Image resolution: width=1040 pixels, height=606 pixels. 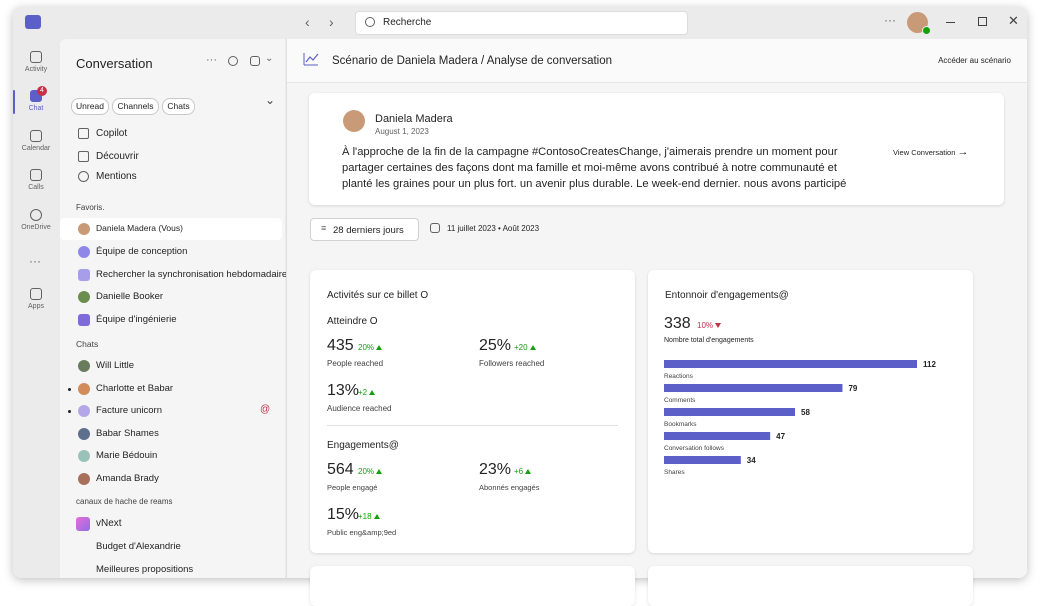 What do you see at coordinates (512, 363) in the screenshot?
I see `metric-label: Followers reached` at bounding box center [512, 363].